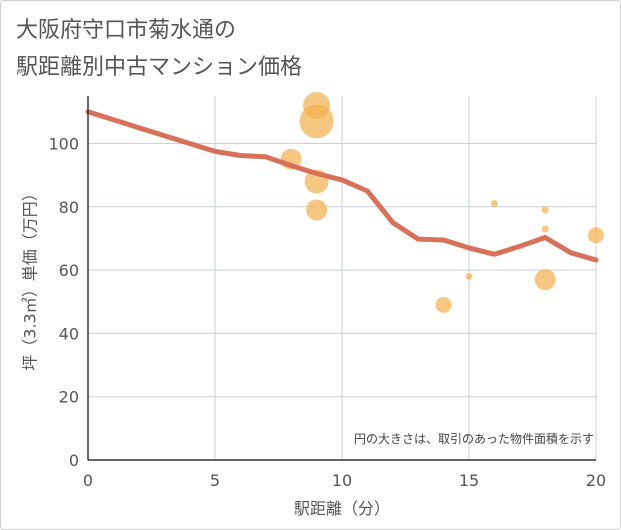 The height and width of the screenshot is (530, 621). I want to click on y-tick-label: 40, so click(69, 333).